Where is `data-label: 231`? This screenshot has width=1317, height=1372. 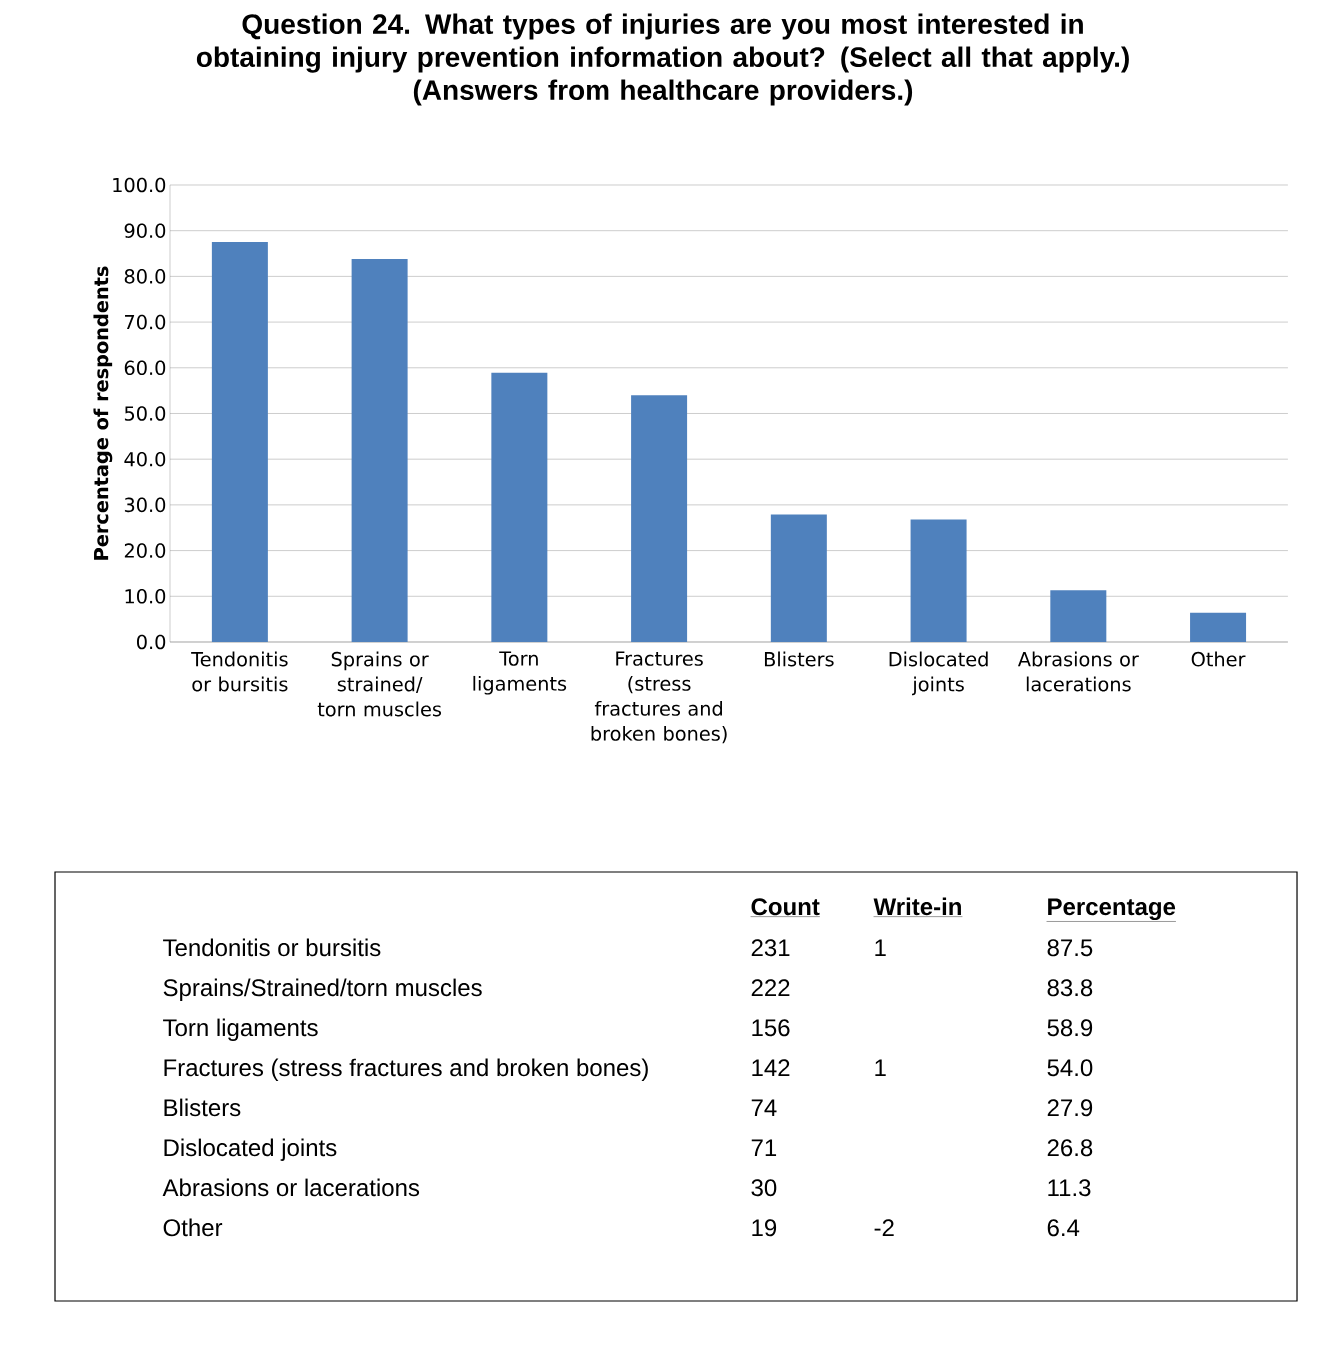
data-label: 231 is located at coordinates (770, 948).